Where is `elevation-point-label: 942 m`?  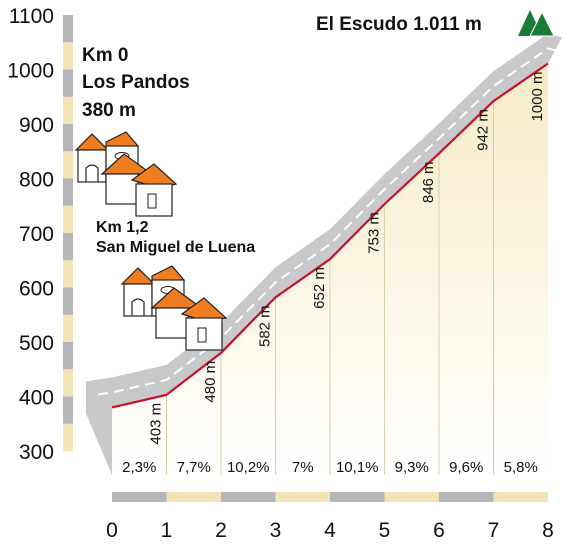 elevation-point-label: 942 m is located at coordinates (483, 130).